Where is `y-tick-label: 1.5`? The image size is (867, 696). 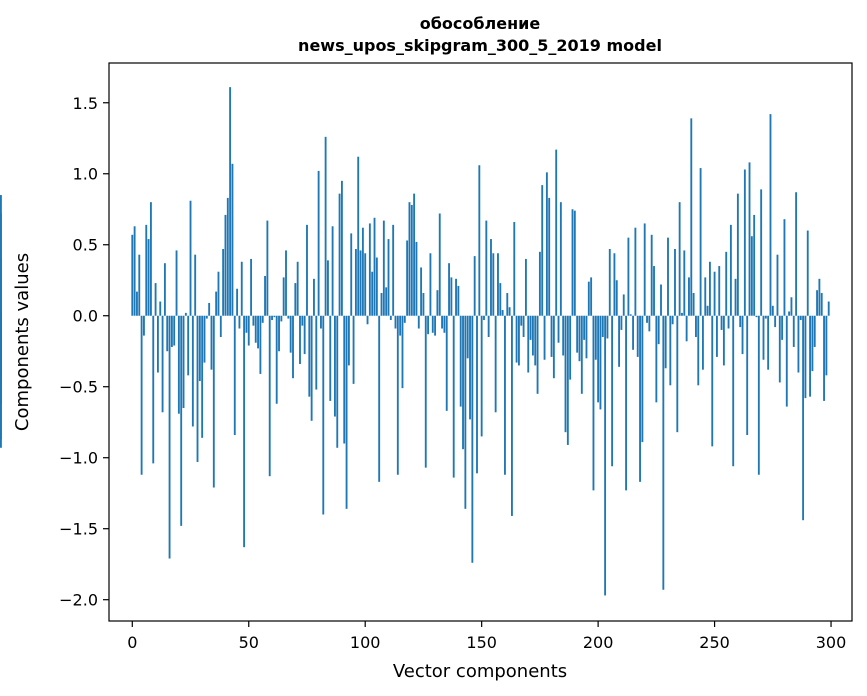
y-tick-label: 1.5 is located at coordinates (85, 103).